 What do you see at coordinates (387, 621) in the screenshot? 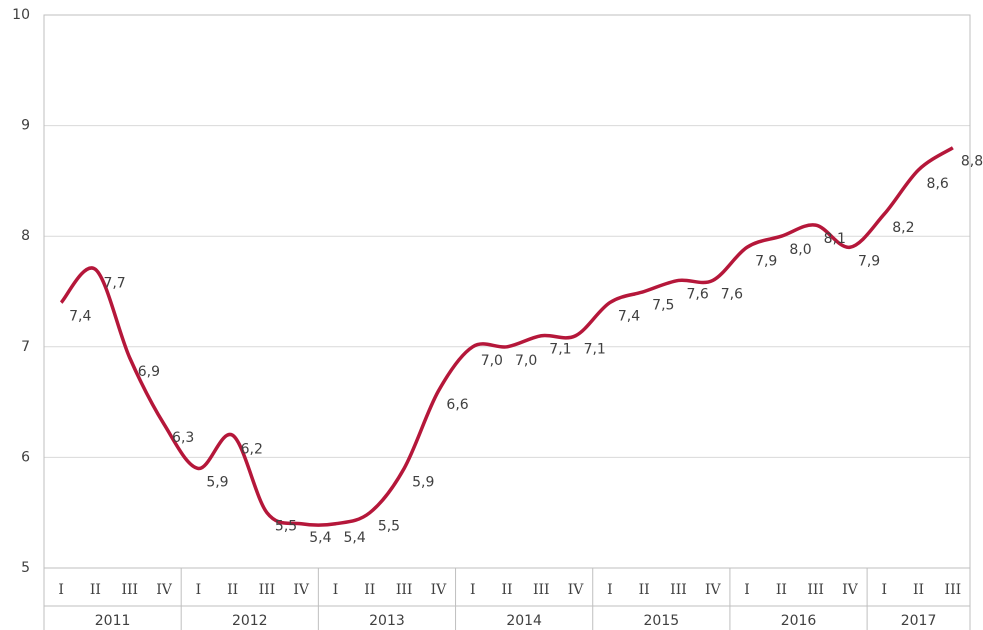
I see `group-label: 2013` at bounding box center [387, 621].